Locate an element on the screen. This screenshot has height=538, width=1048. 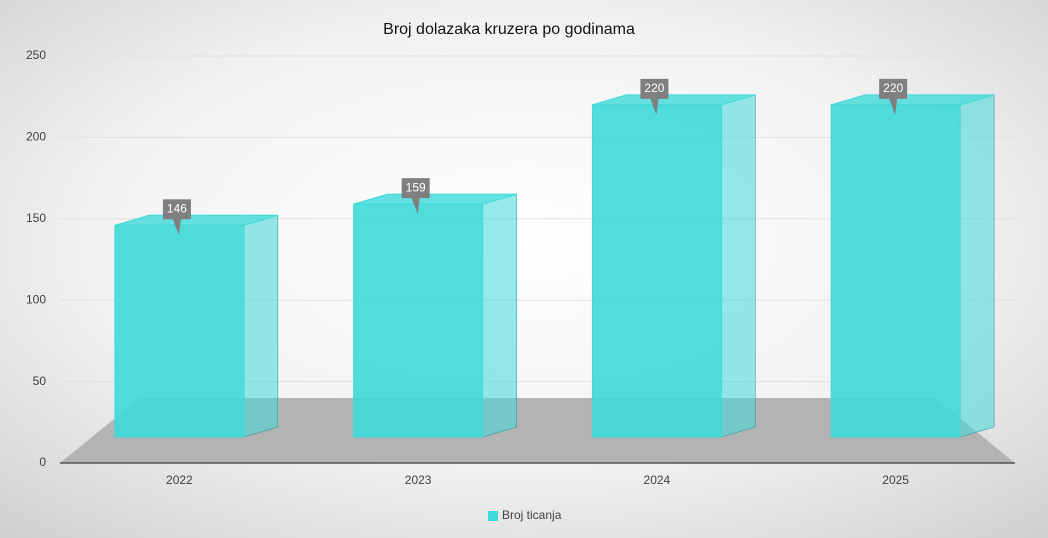
y-tick-label: 150 is located at coordinates (36, 218).